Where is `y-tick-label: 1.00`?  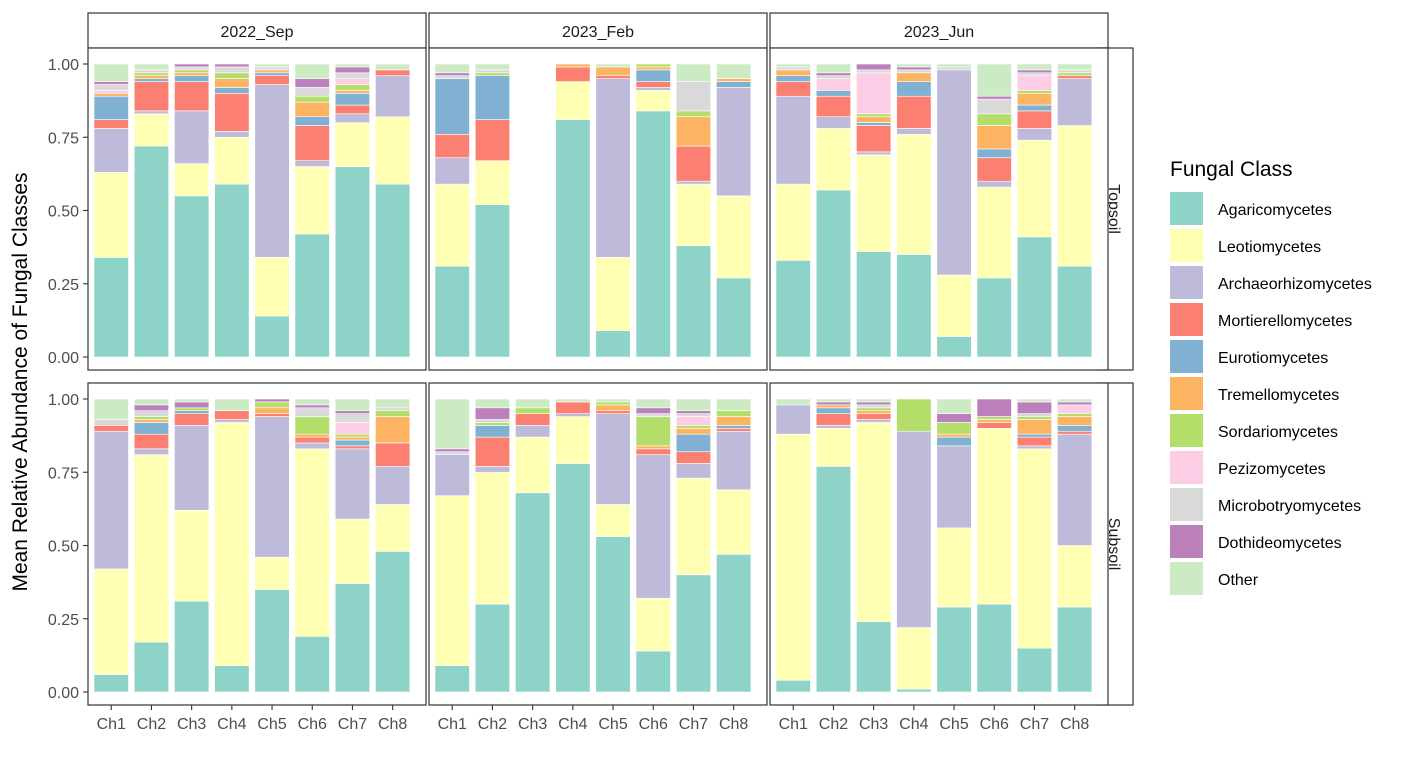
y-tick-label: 1.00 is located at coordinates (63, 400).